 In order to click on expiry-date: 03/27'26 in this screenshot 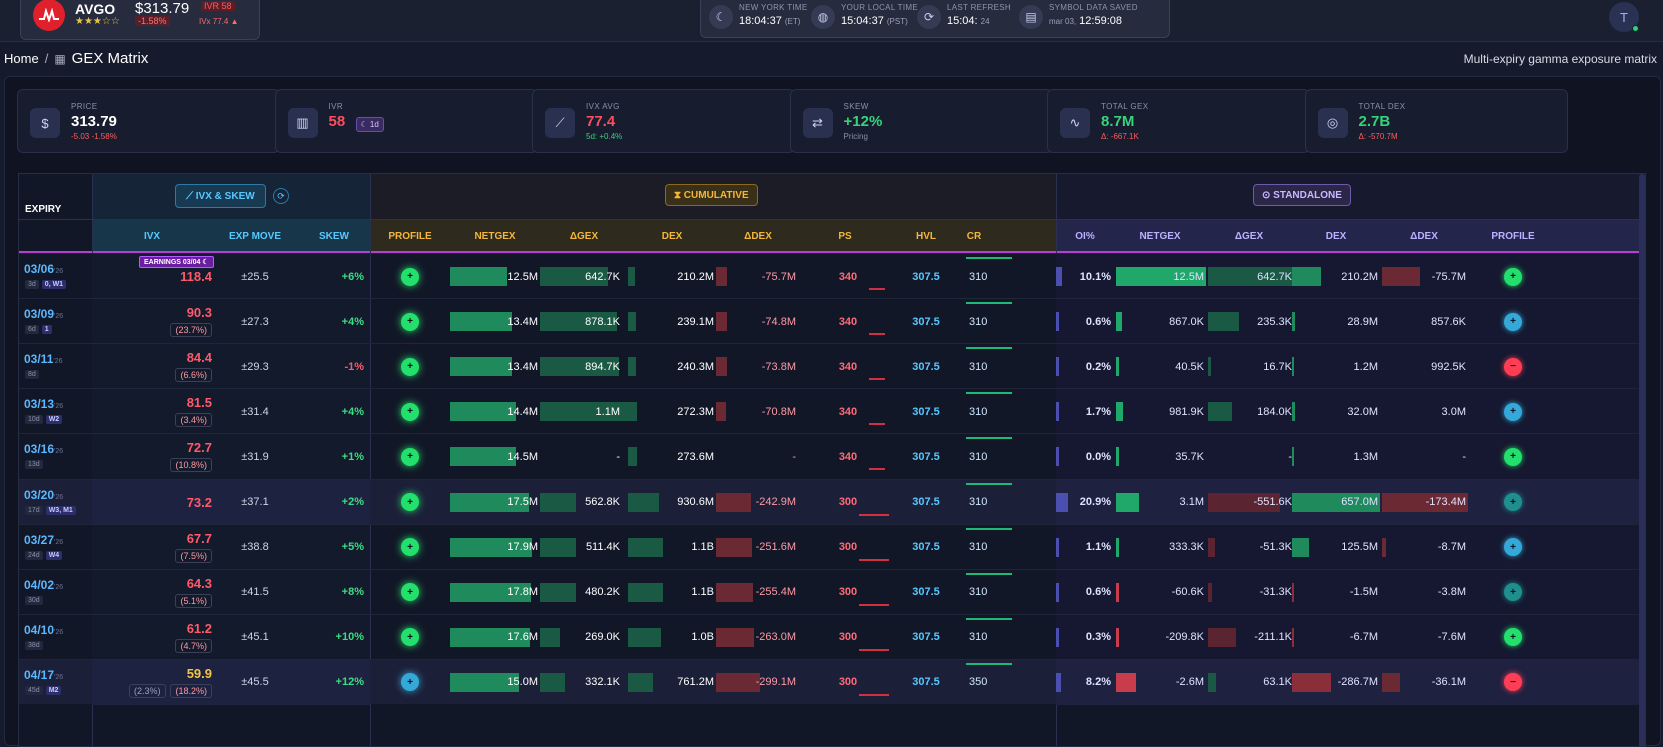, I will do `click(43, 540)`.